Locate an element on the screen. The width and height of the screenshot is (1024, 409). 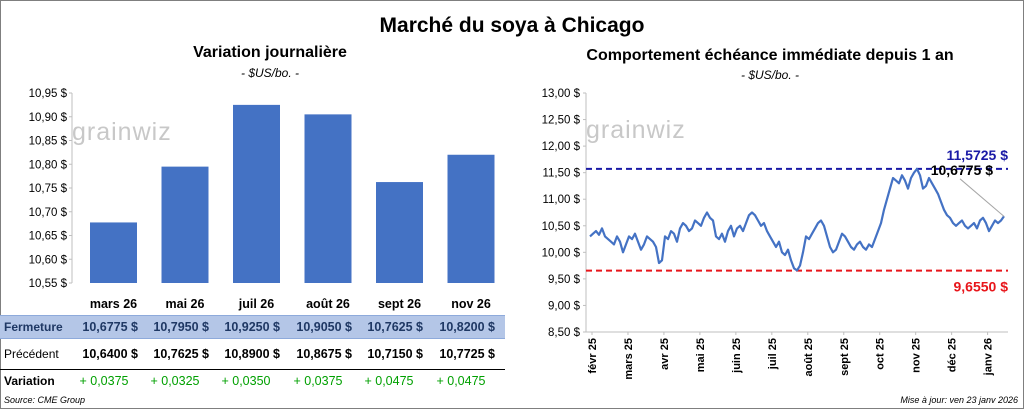
line-y-tick-label: 9,00 $ is located at coordinates (564, 306).